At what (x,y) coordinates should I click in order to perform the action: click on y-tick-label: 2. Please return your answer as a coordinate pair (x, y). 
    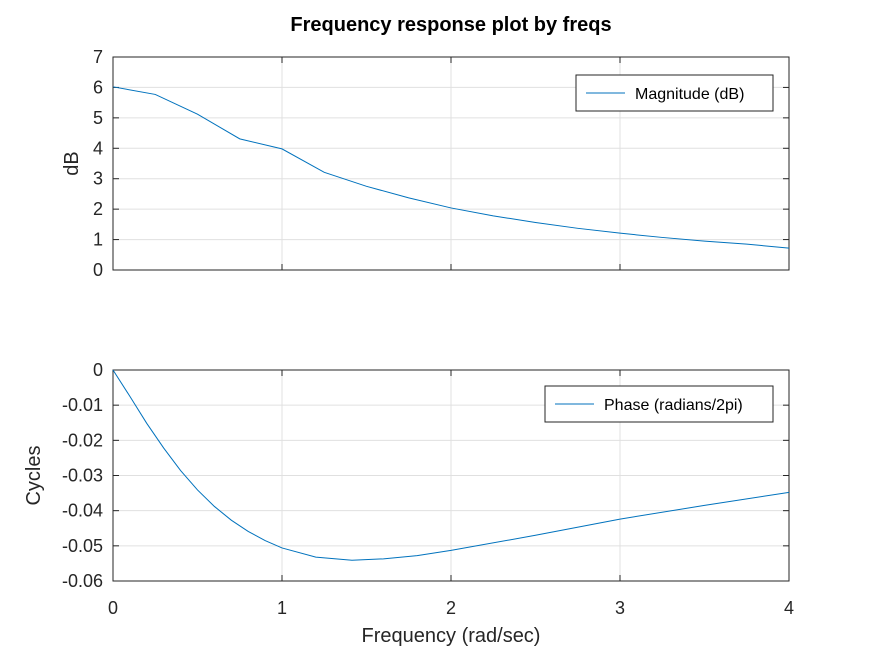
    Looking at the image, I should click on (98, 209).